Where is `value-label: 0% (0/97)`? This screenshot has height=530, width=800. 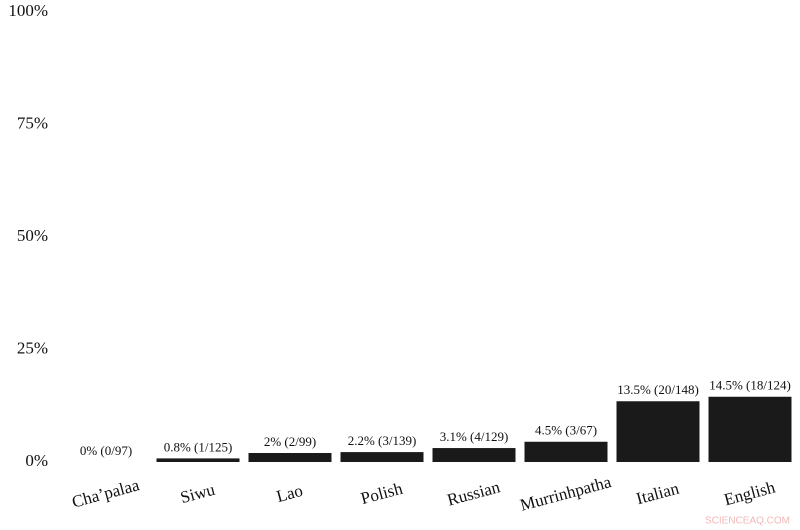 value-label: 0% (0/97) is located at coordinates (106, 450).